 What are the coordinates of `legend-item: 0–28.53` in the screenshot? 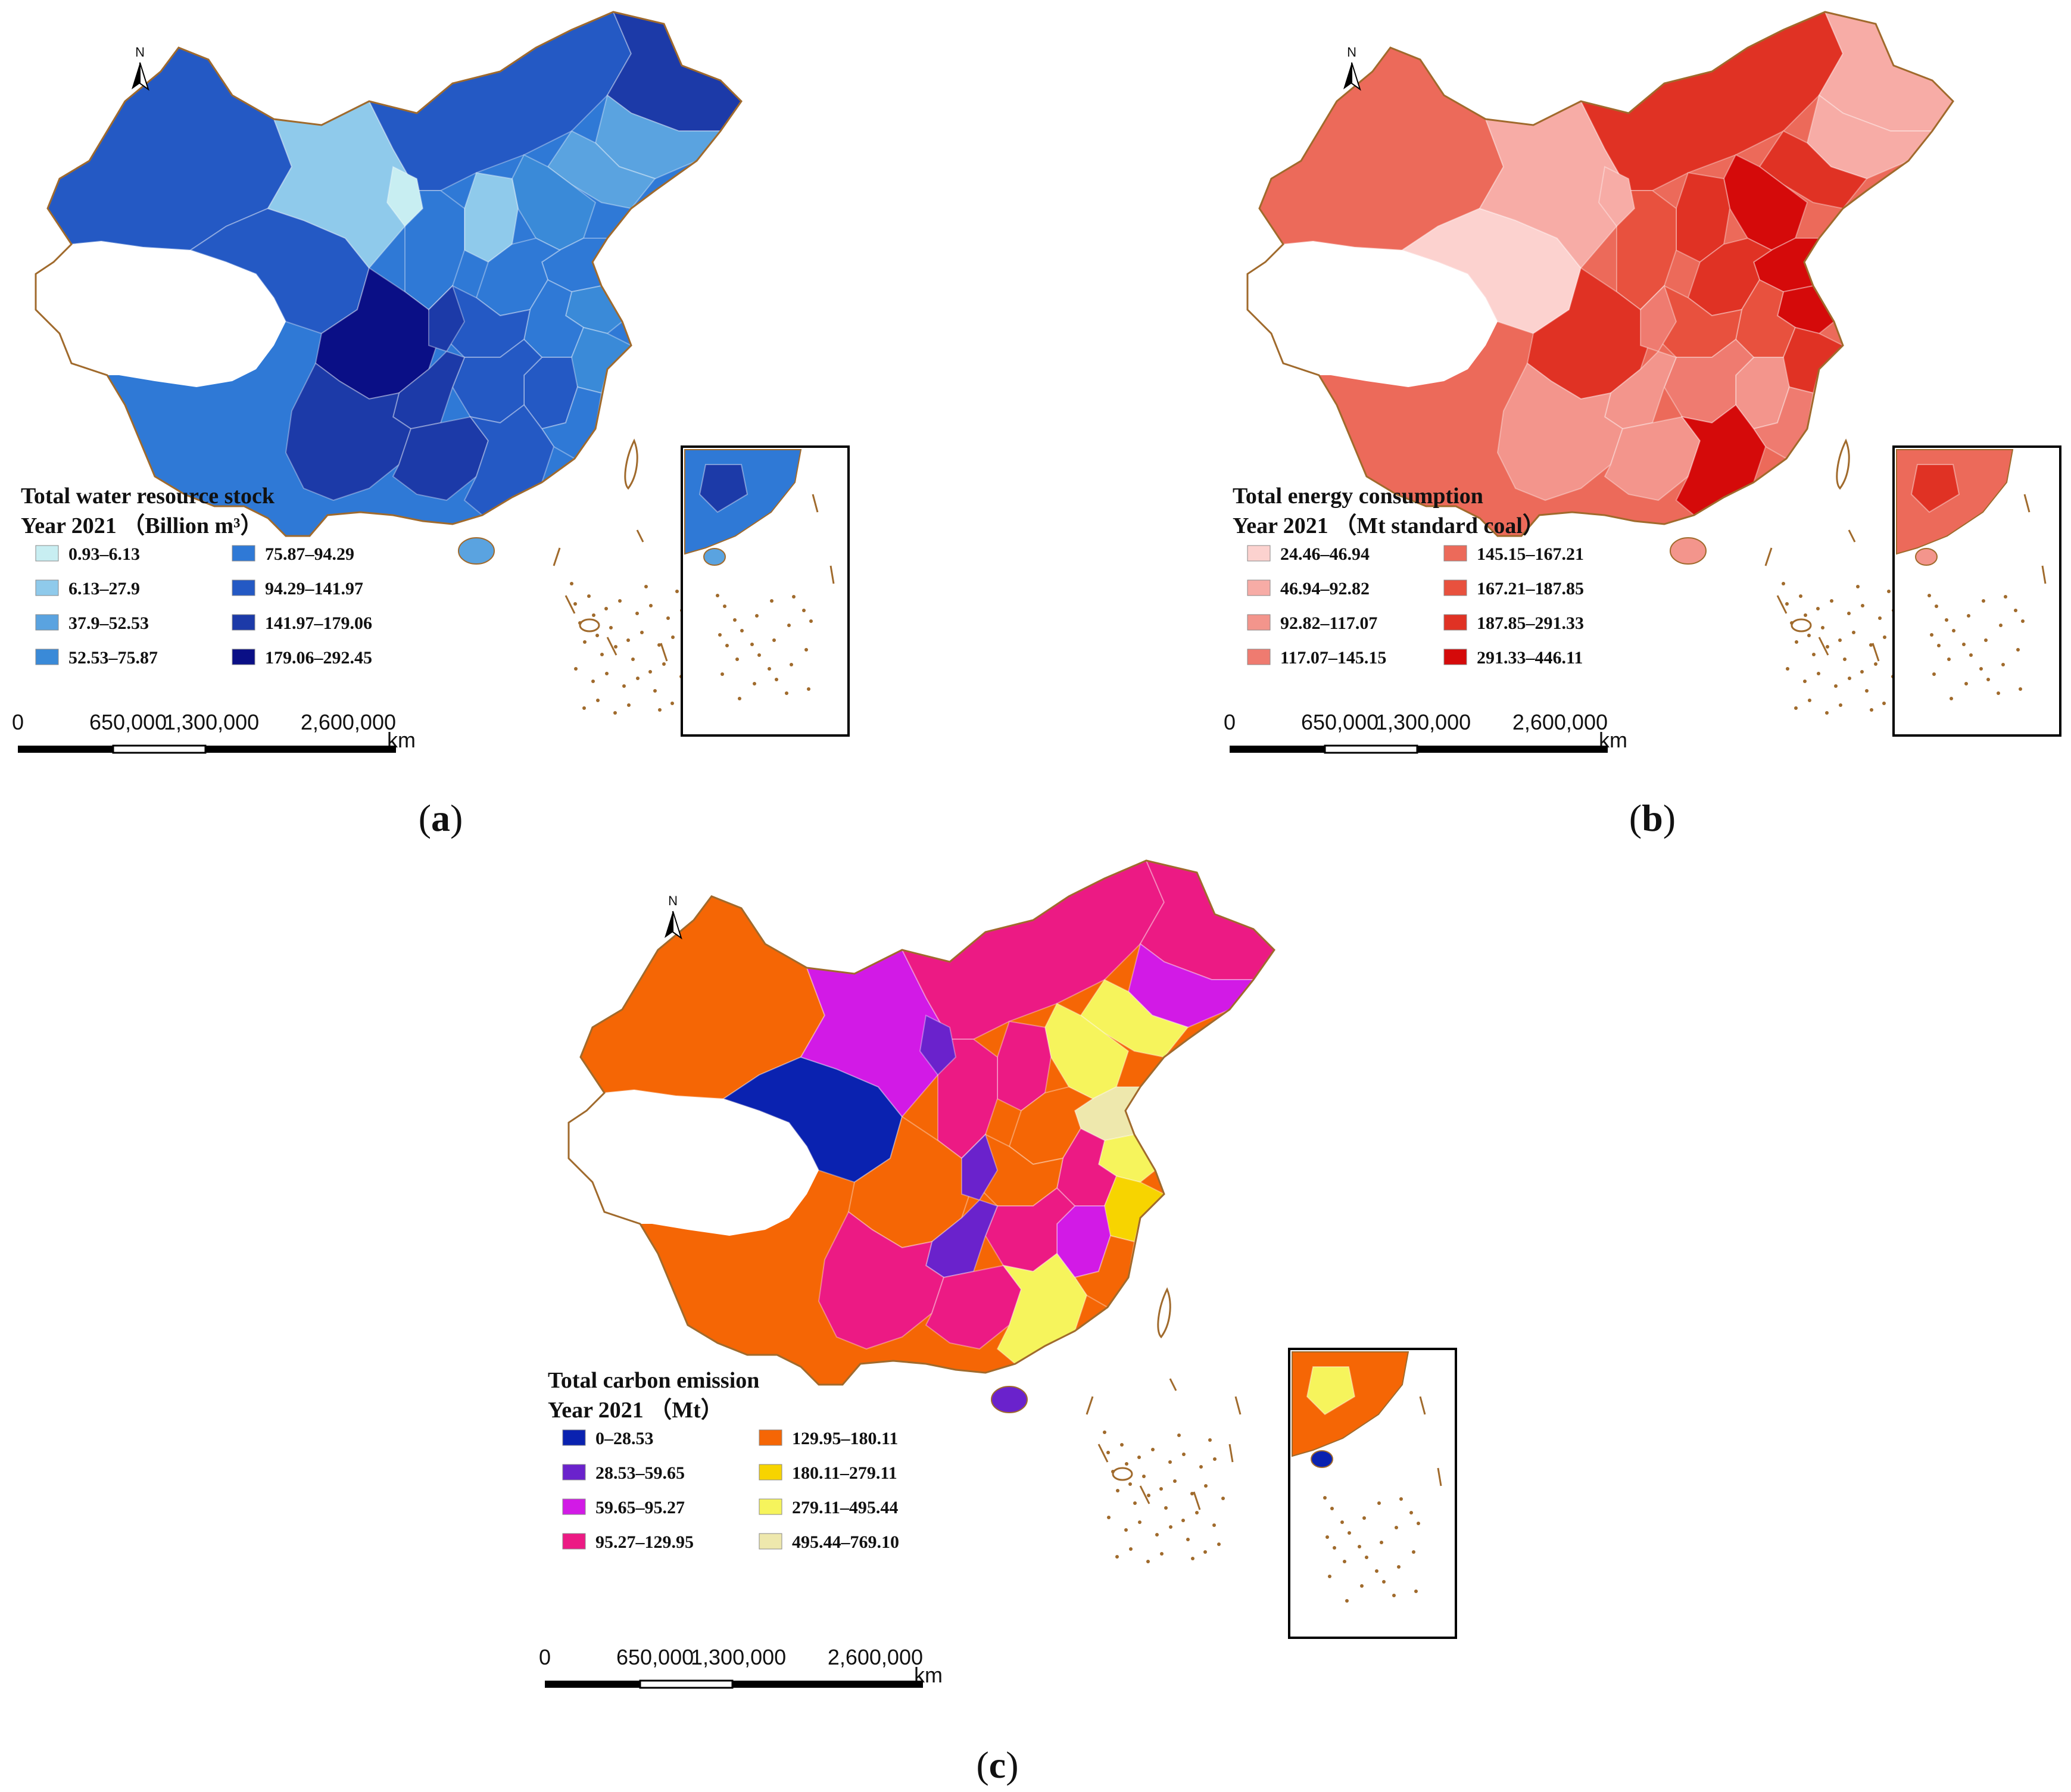 It's located at (608, 1438).